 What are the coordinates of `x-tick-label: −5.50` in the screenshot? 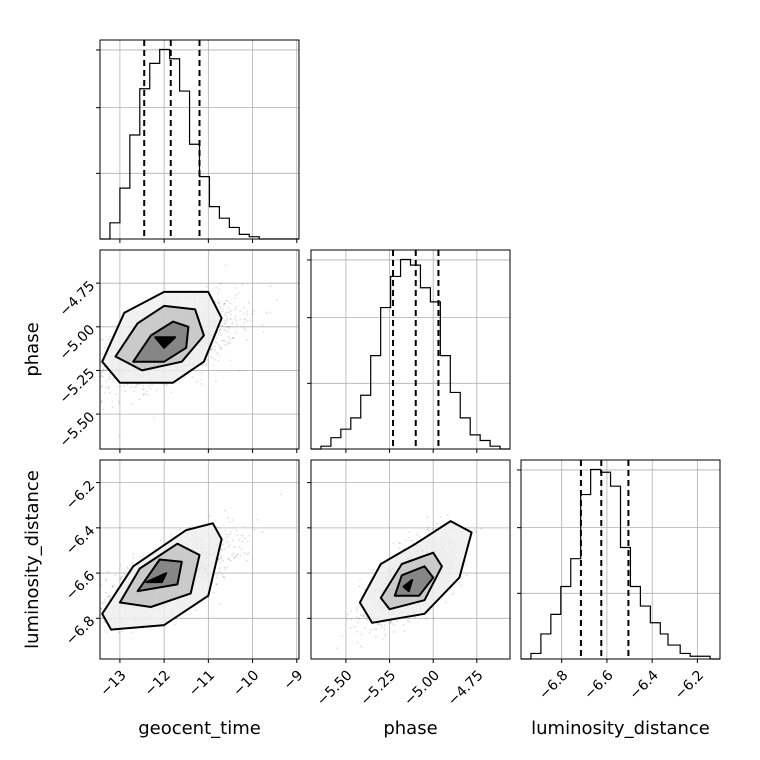 It's located at (335, 688).